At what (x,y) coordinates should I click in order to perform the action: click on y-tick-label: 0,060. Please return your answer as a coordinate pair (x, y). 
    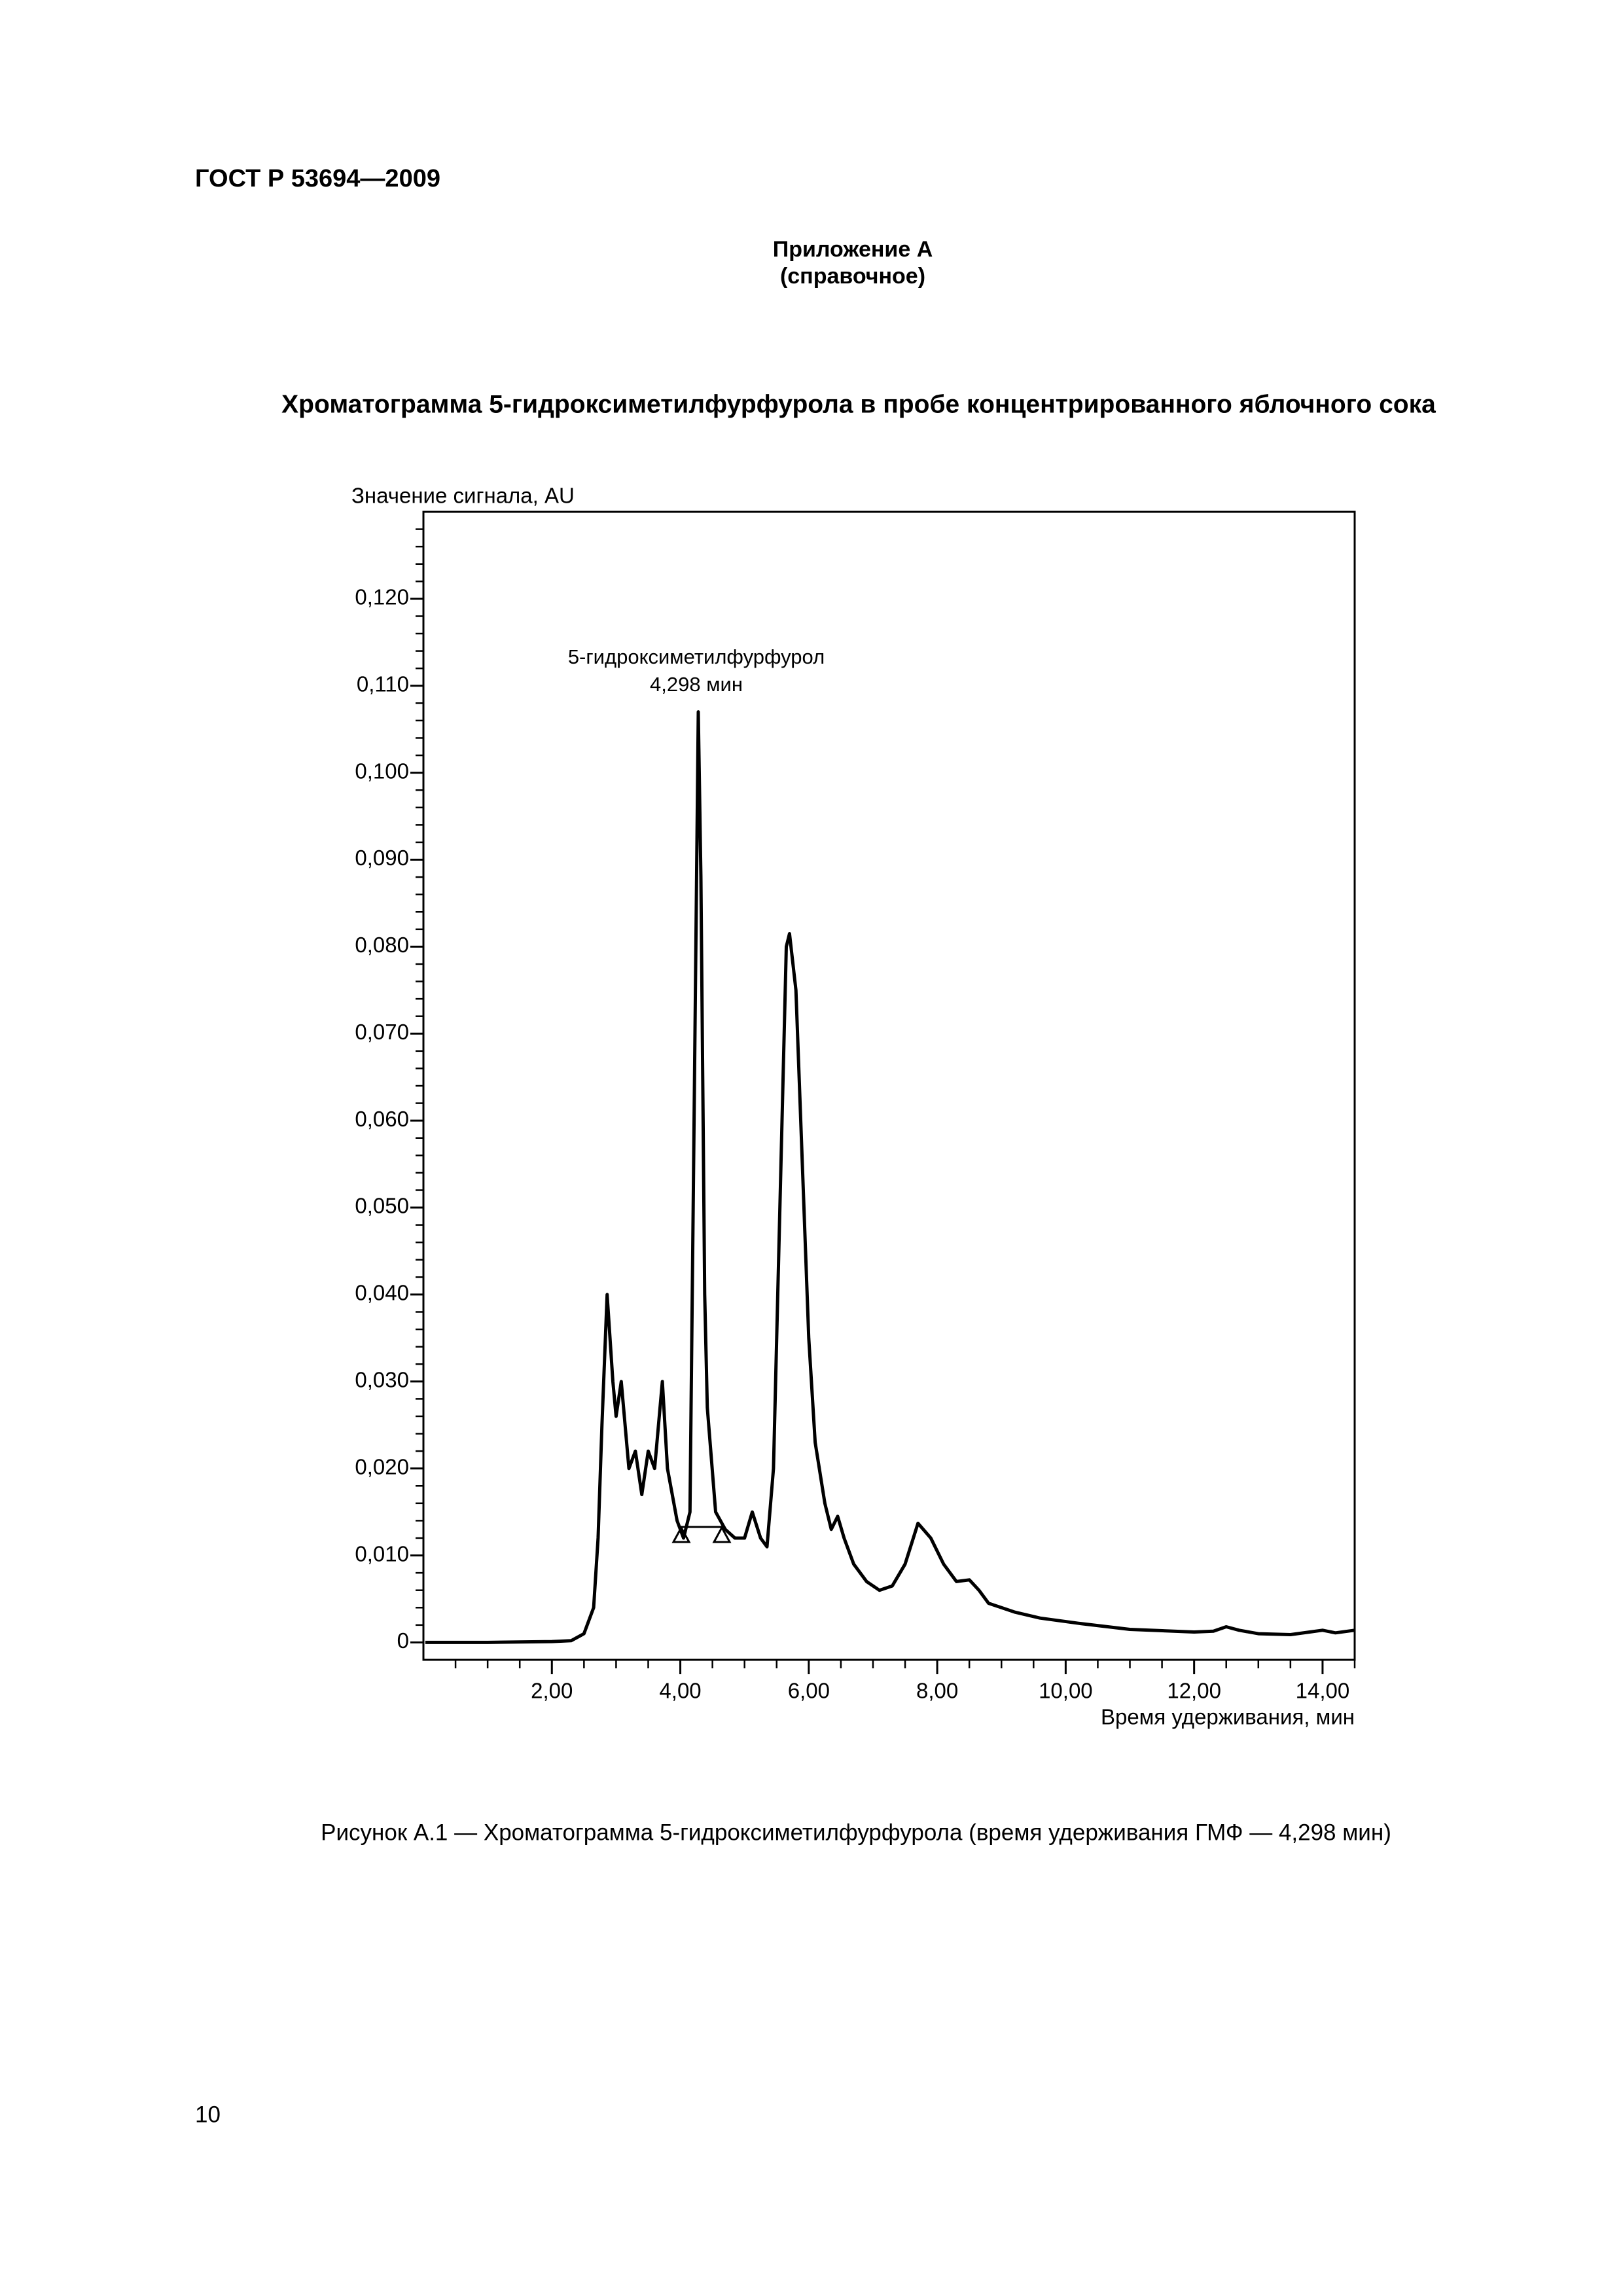
    Looking at the image, I should click on (382, 1119).